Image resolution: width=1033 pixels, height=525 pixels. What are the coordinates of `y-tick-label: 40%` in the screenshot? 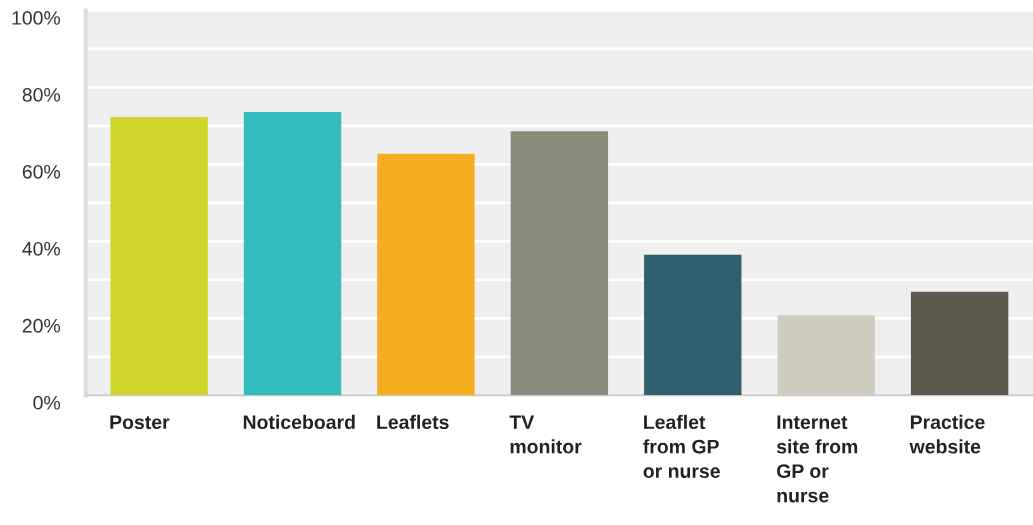 It's located at (41, 248).